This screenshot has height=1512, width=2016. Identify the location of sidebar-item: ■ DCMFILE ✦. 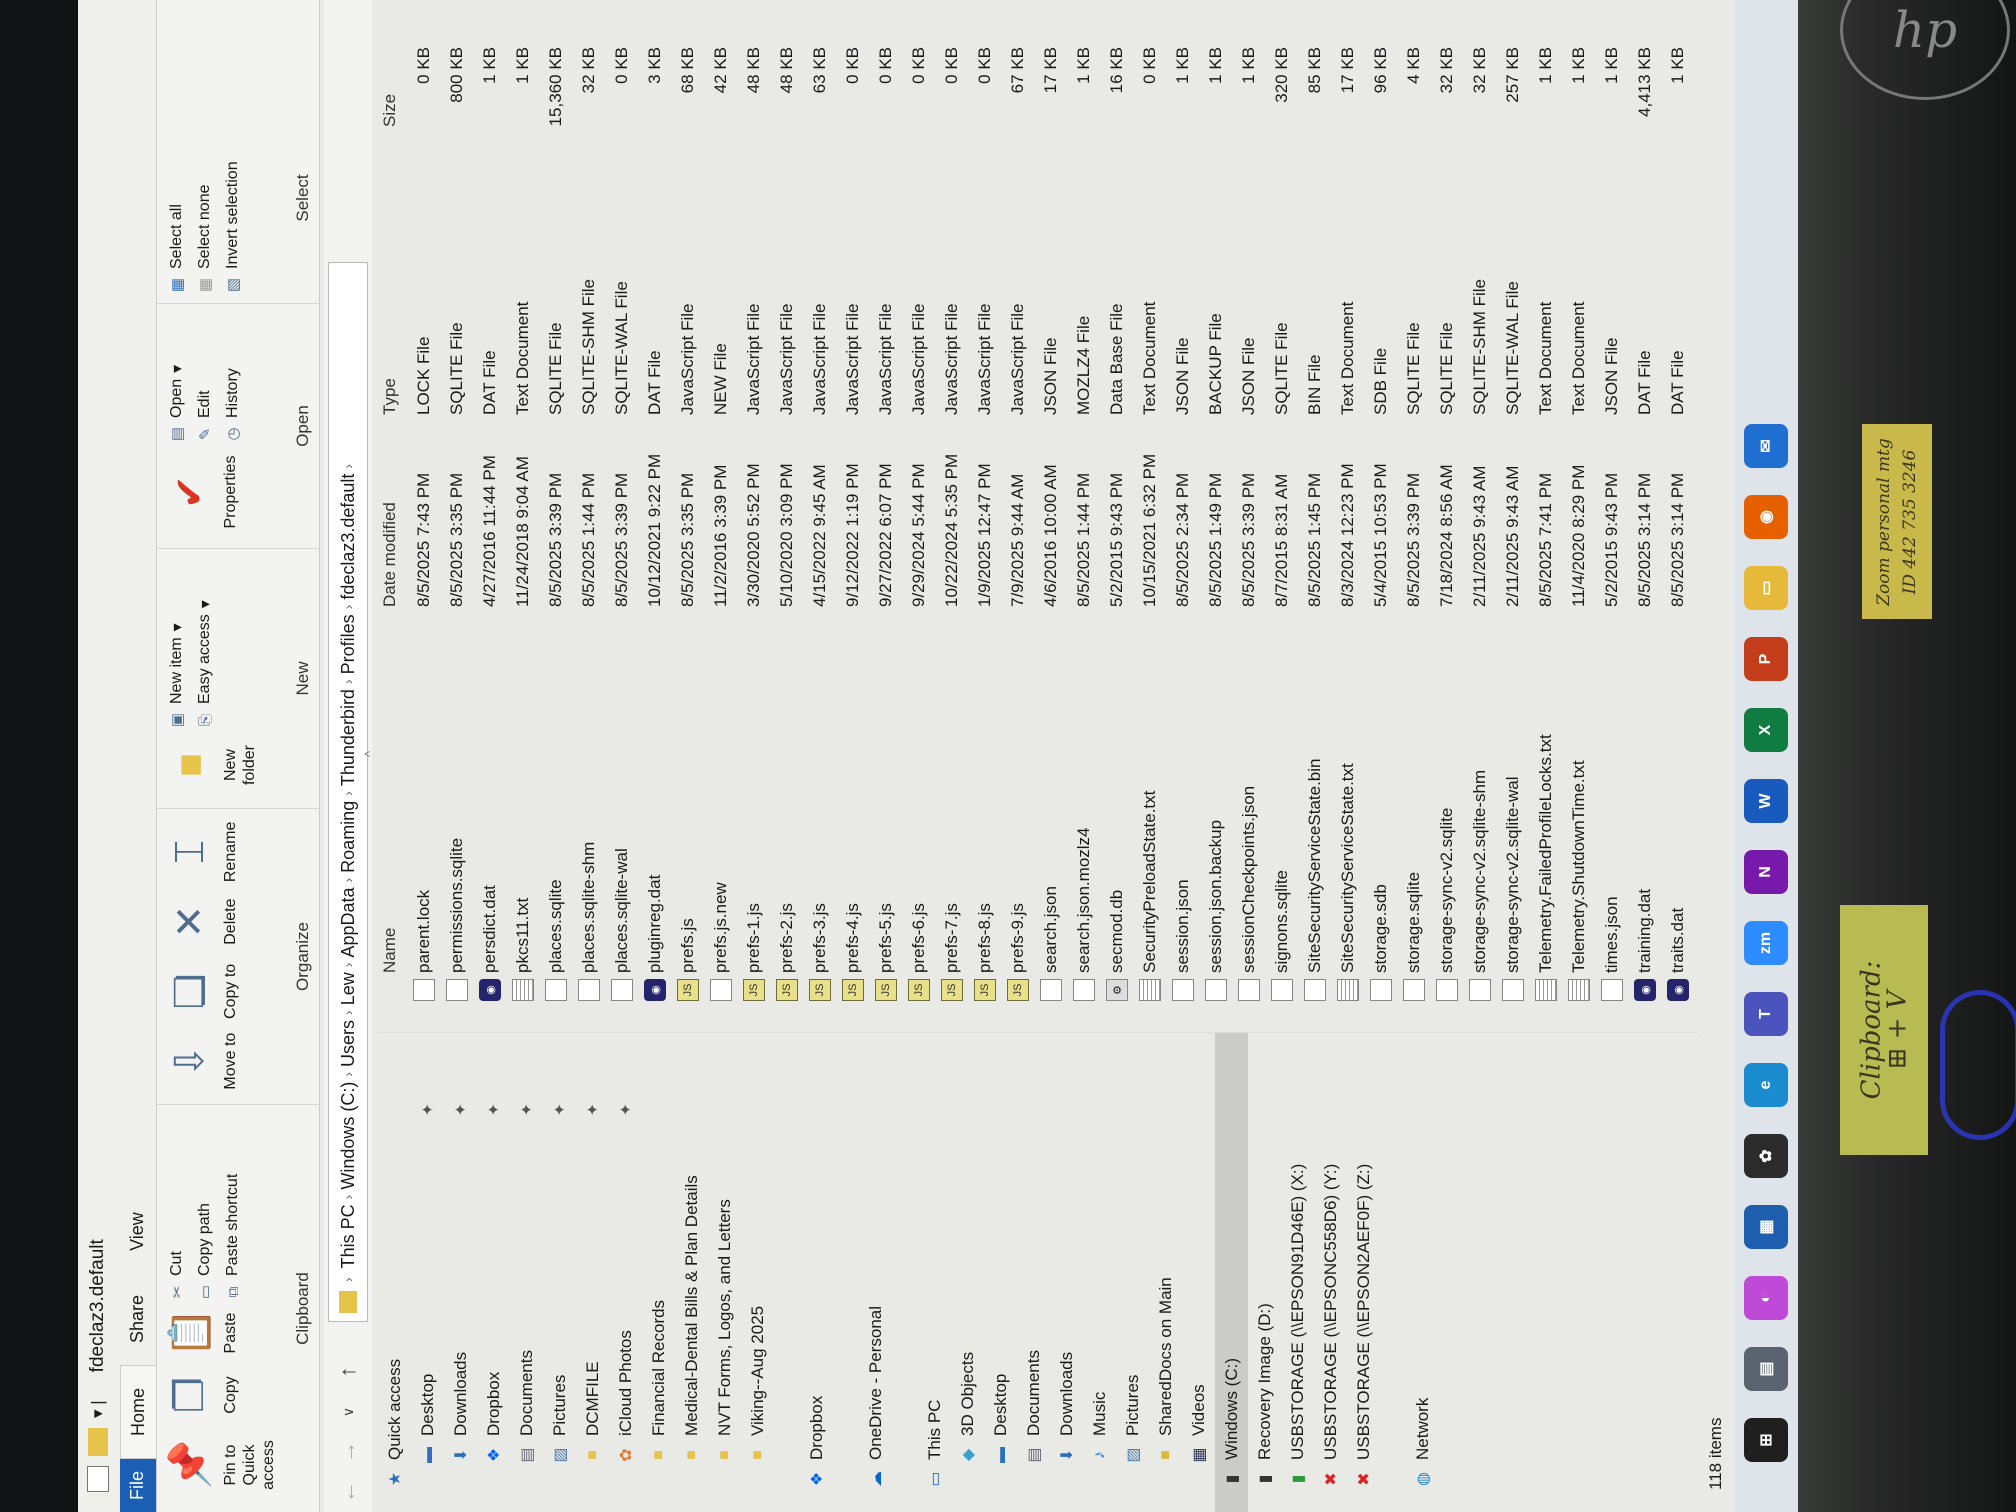
(592, 1272).